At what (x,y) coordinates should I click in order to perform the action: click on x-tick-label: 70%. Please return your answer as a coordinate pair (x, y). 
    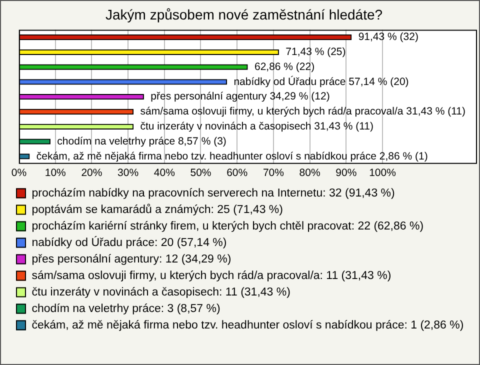
    Looking at the image, I should click on (273, 173).